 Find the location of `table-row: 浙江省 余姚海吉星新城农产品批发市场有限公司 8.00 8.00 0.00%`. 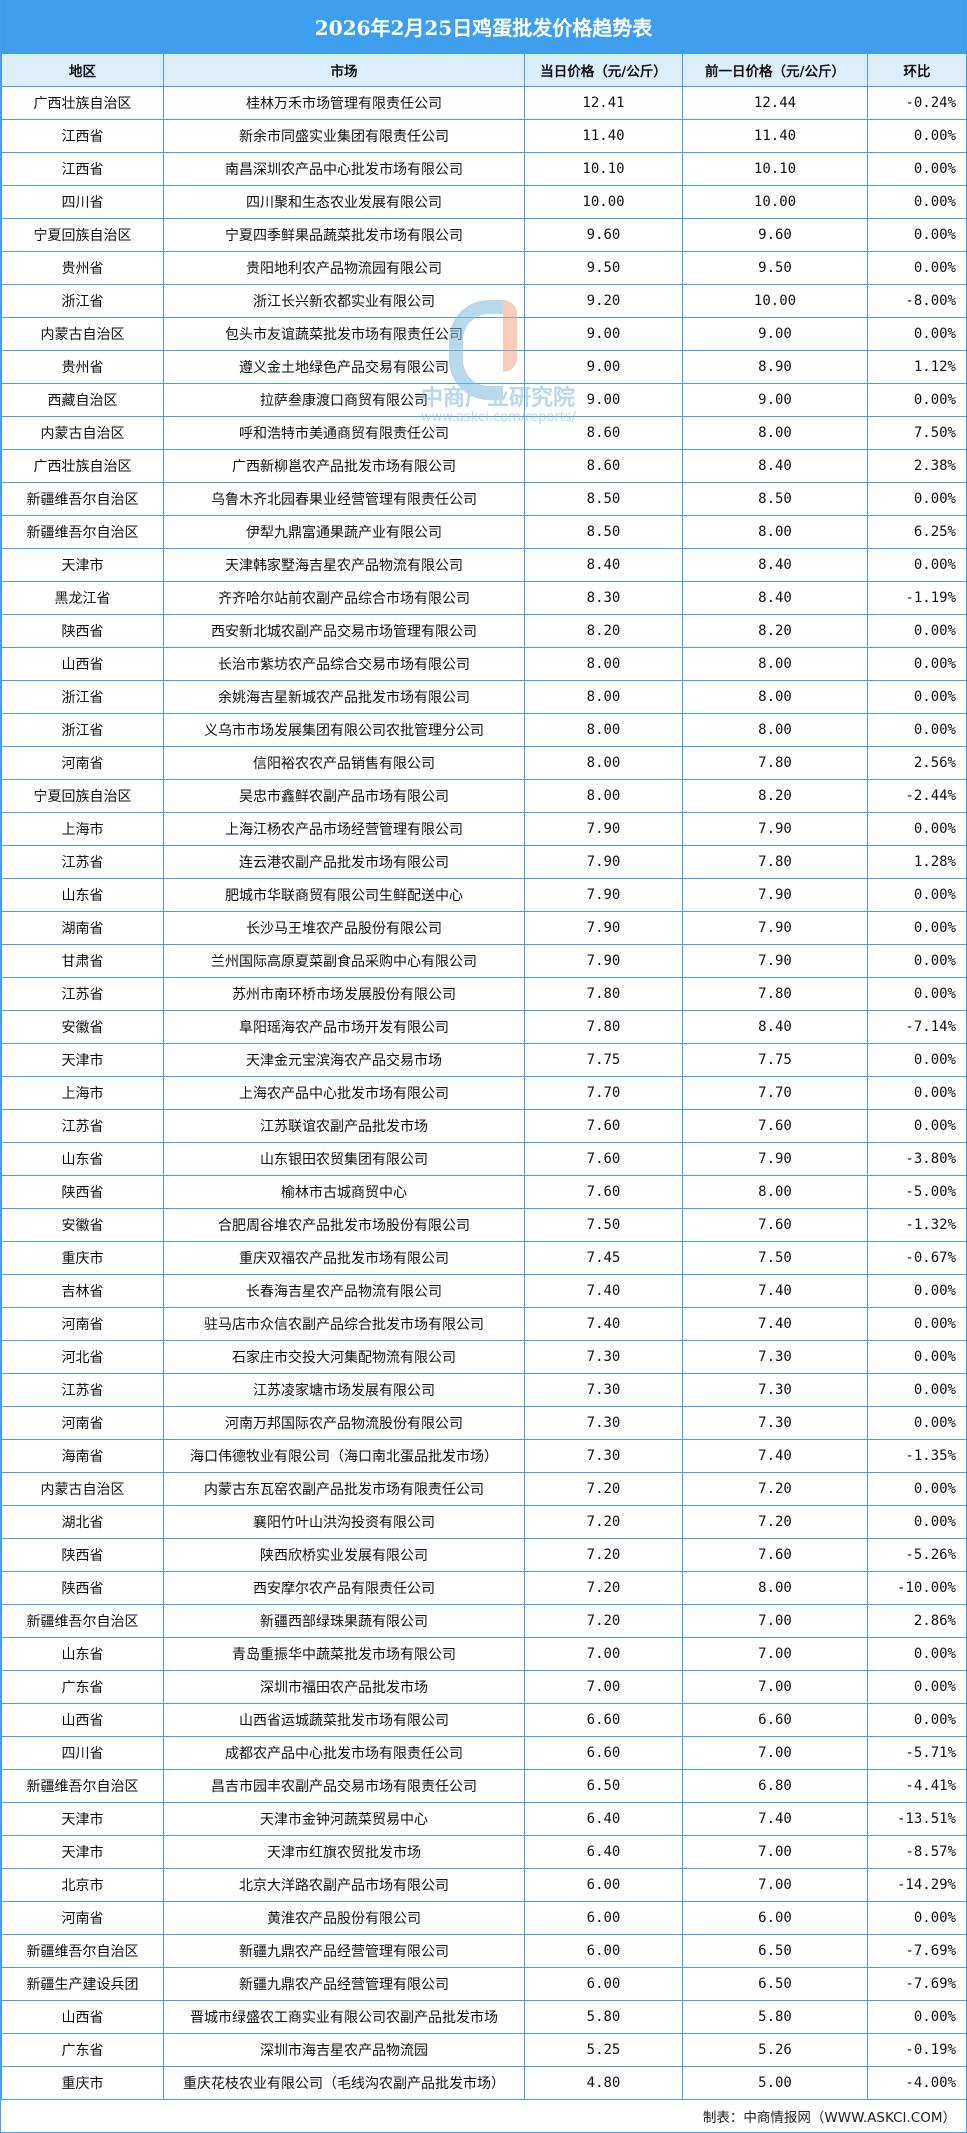

table-row: 浙江省 余姚海吉星新城农产品批发市场有限公司 8.00 8.00 0.00% is located at coordinates (484, 697).